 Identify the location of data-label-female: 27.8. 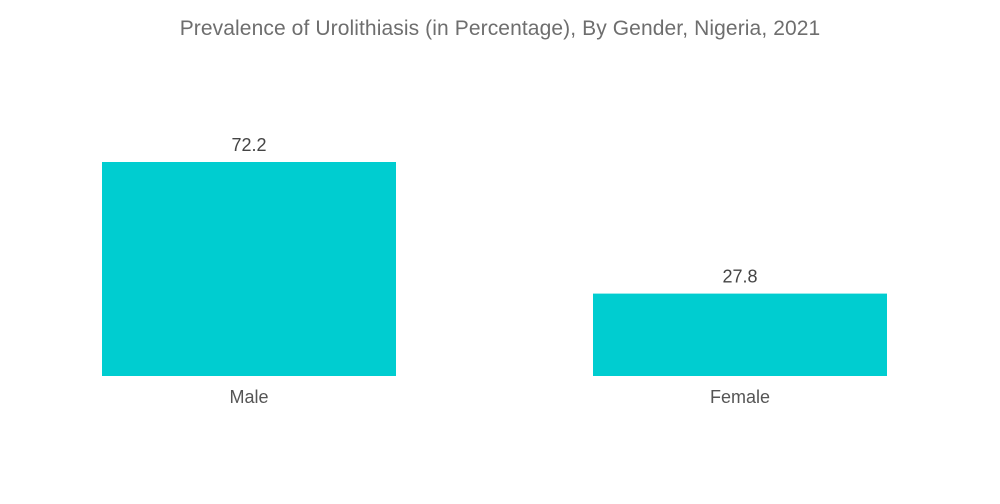
(739, 277).